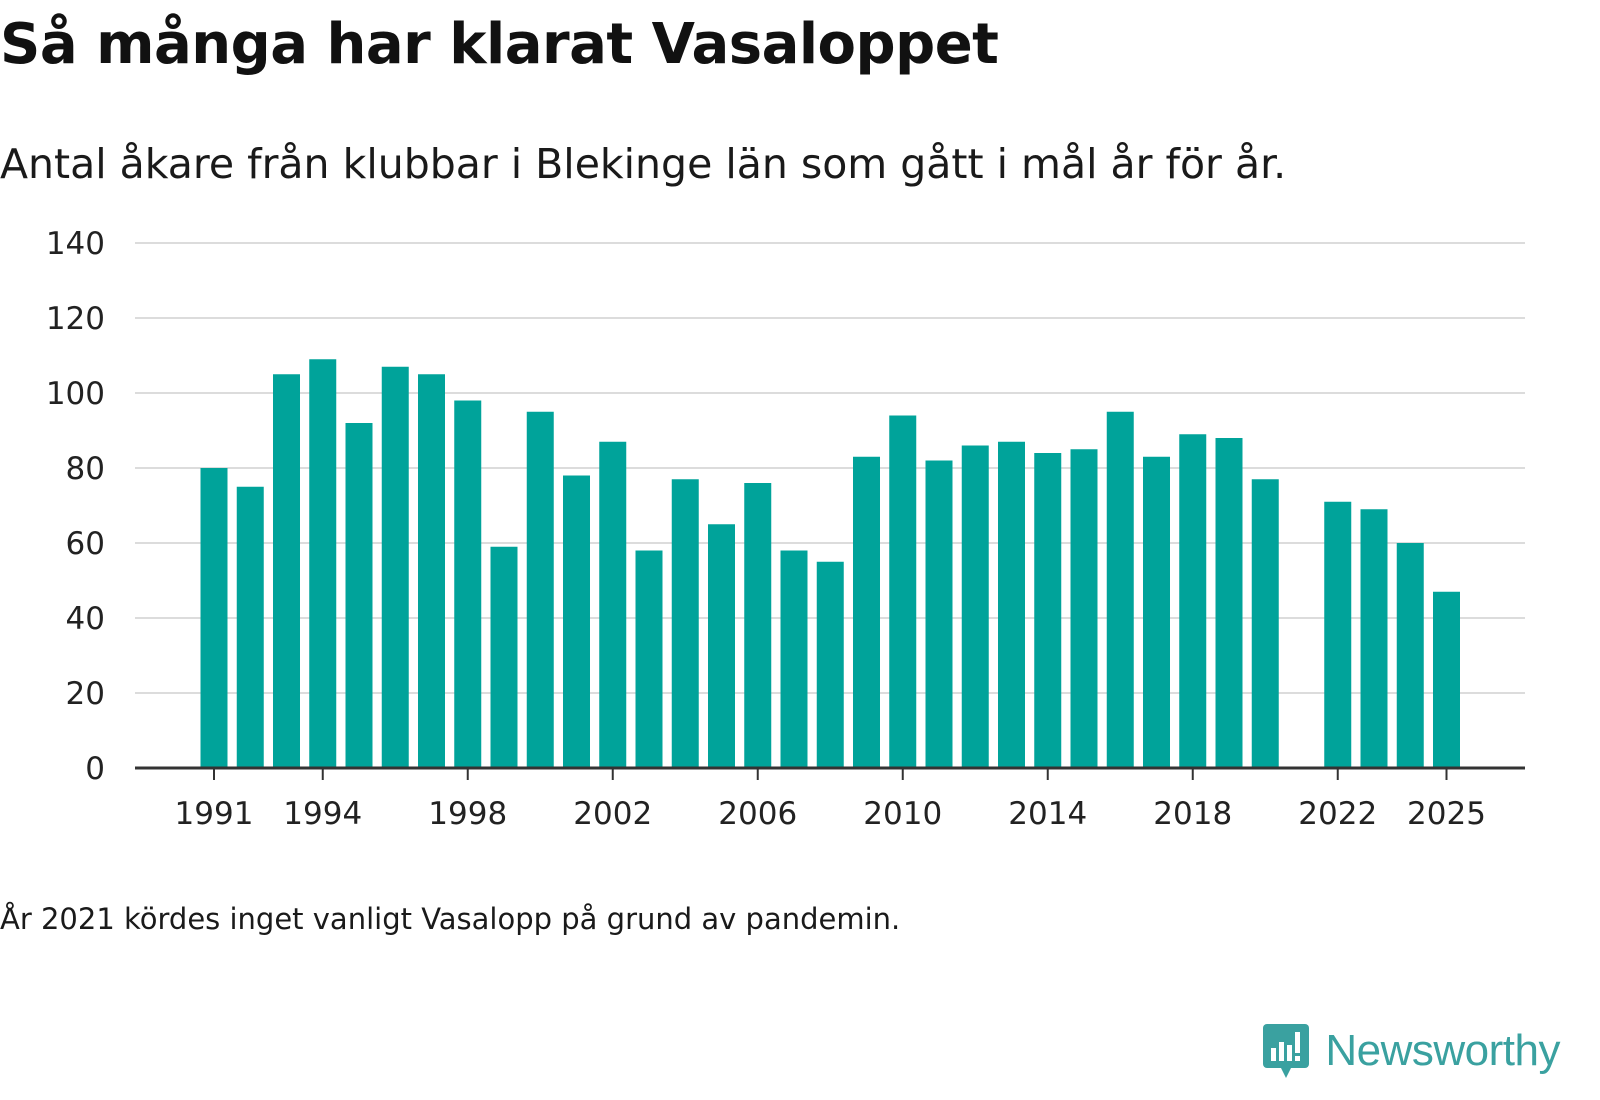 The image size is (1600, 1100). Describe the element at coordinates (685, 623) in the screenshot. I see `bar-2004` at that location.